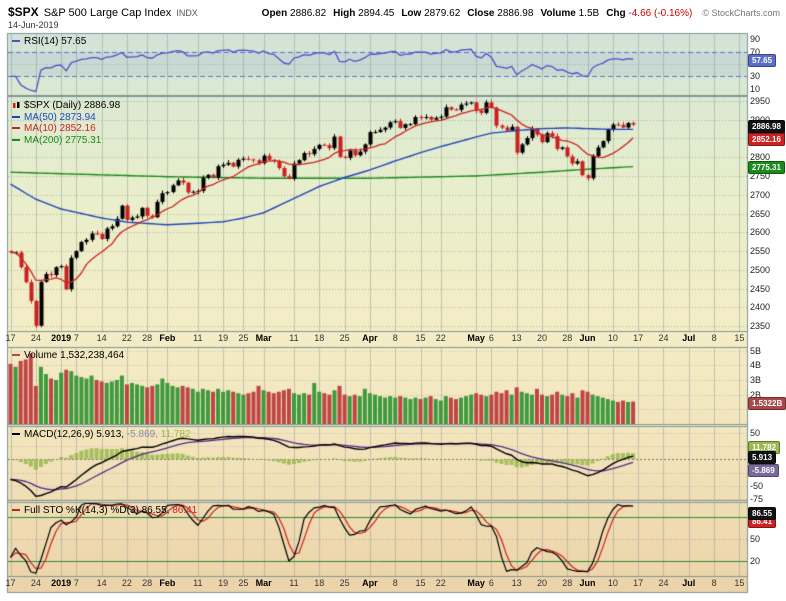  Describe the element at coordinates (375, 13) in the screenshot. I see `quote-value: 2894.45` at that location.